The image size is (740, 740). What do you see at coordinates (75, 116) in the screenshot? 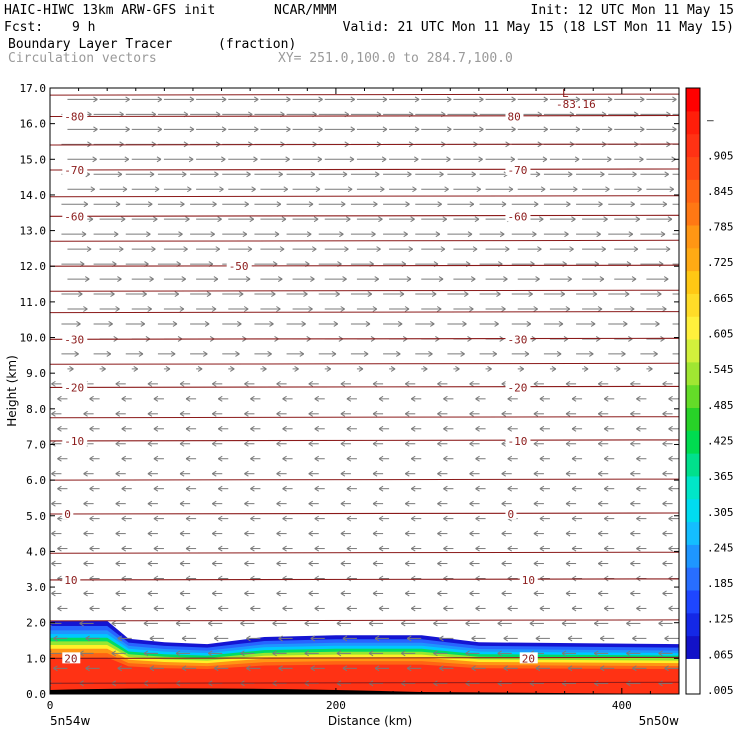
I see `contour-label-bg` at bounding box center [75, 116].